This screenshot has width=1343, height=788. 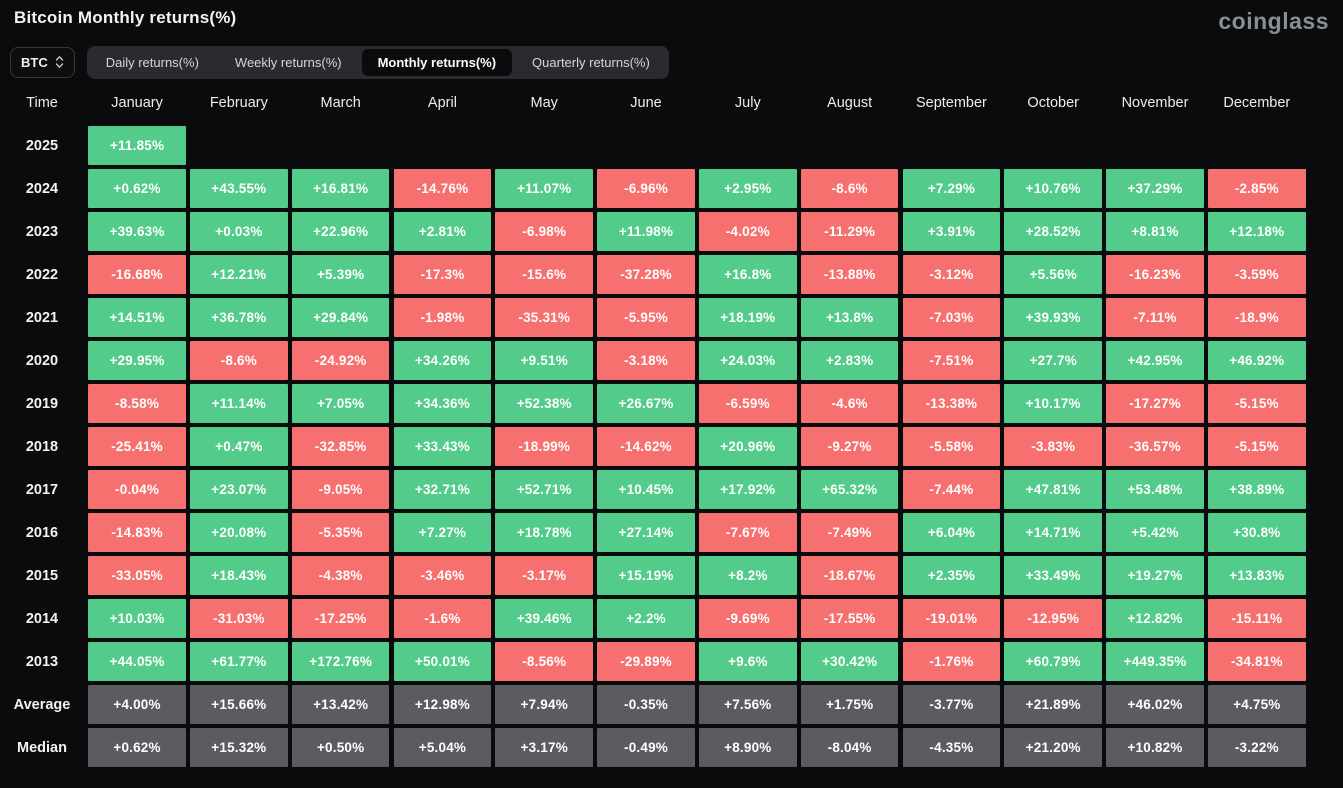 What do you see at coordinates (42, 188) in the screenshot?
I see `row-label: 2024` at bounding box center [42, 188].